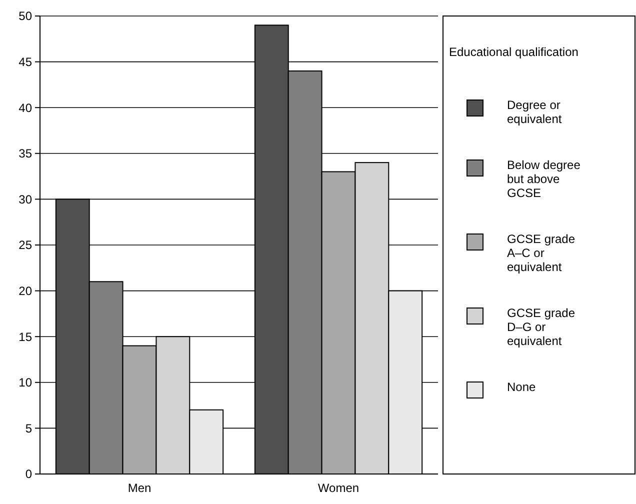 Image resolution: width=636 pixels, height=504 pixels. I want to click on y-tick-label: 35, so click(25, 153).